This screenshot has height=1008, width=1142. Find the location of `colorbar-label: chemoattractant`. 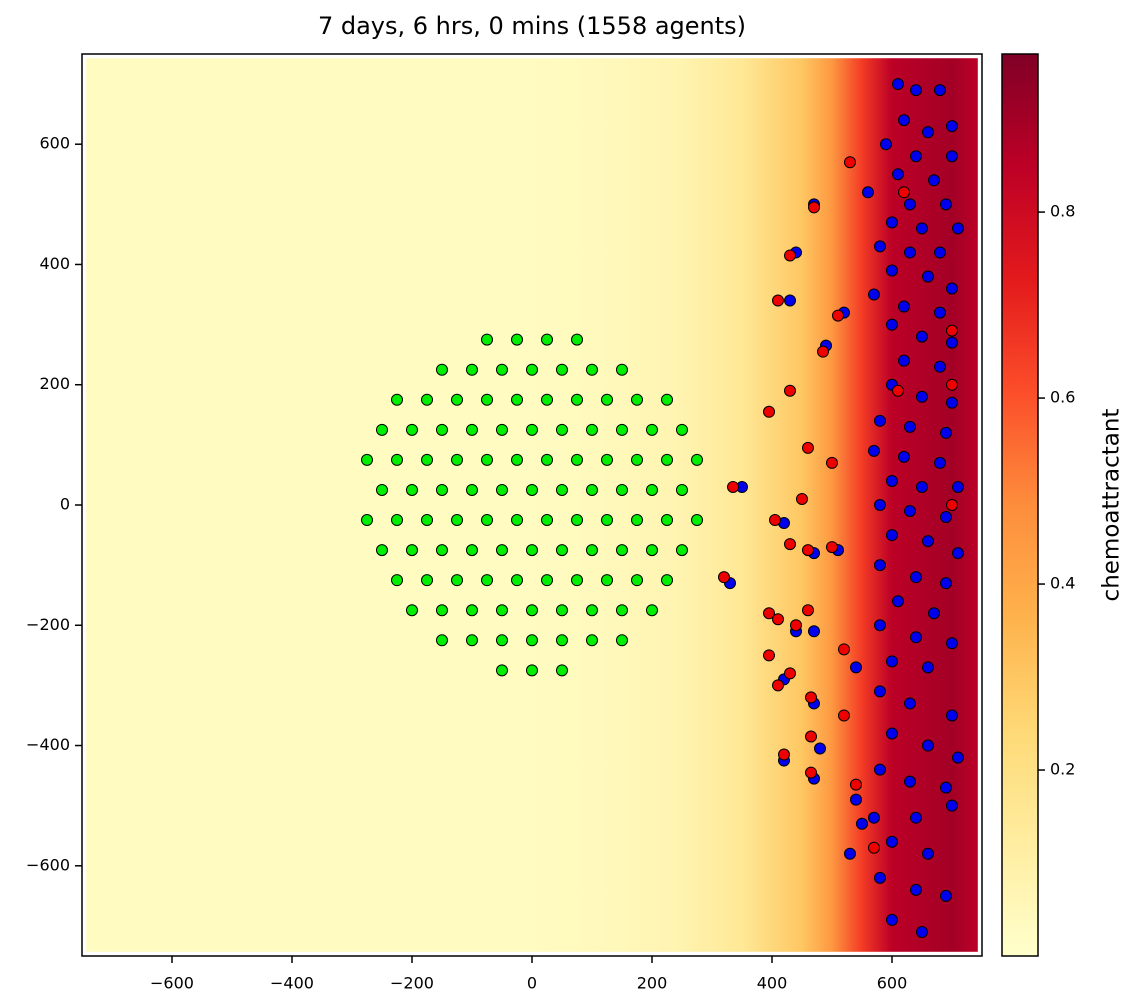

colorbar-label: chemoattractant is located at coordinates (1112, 505).